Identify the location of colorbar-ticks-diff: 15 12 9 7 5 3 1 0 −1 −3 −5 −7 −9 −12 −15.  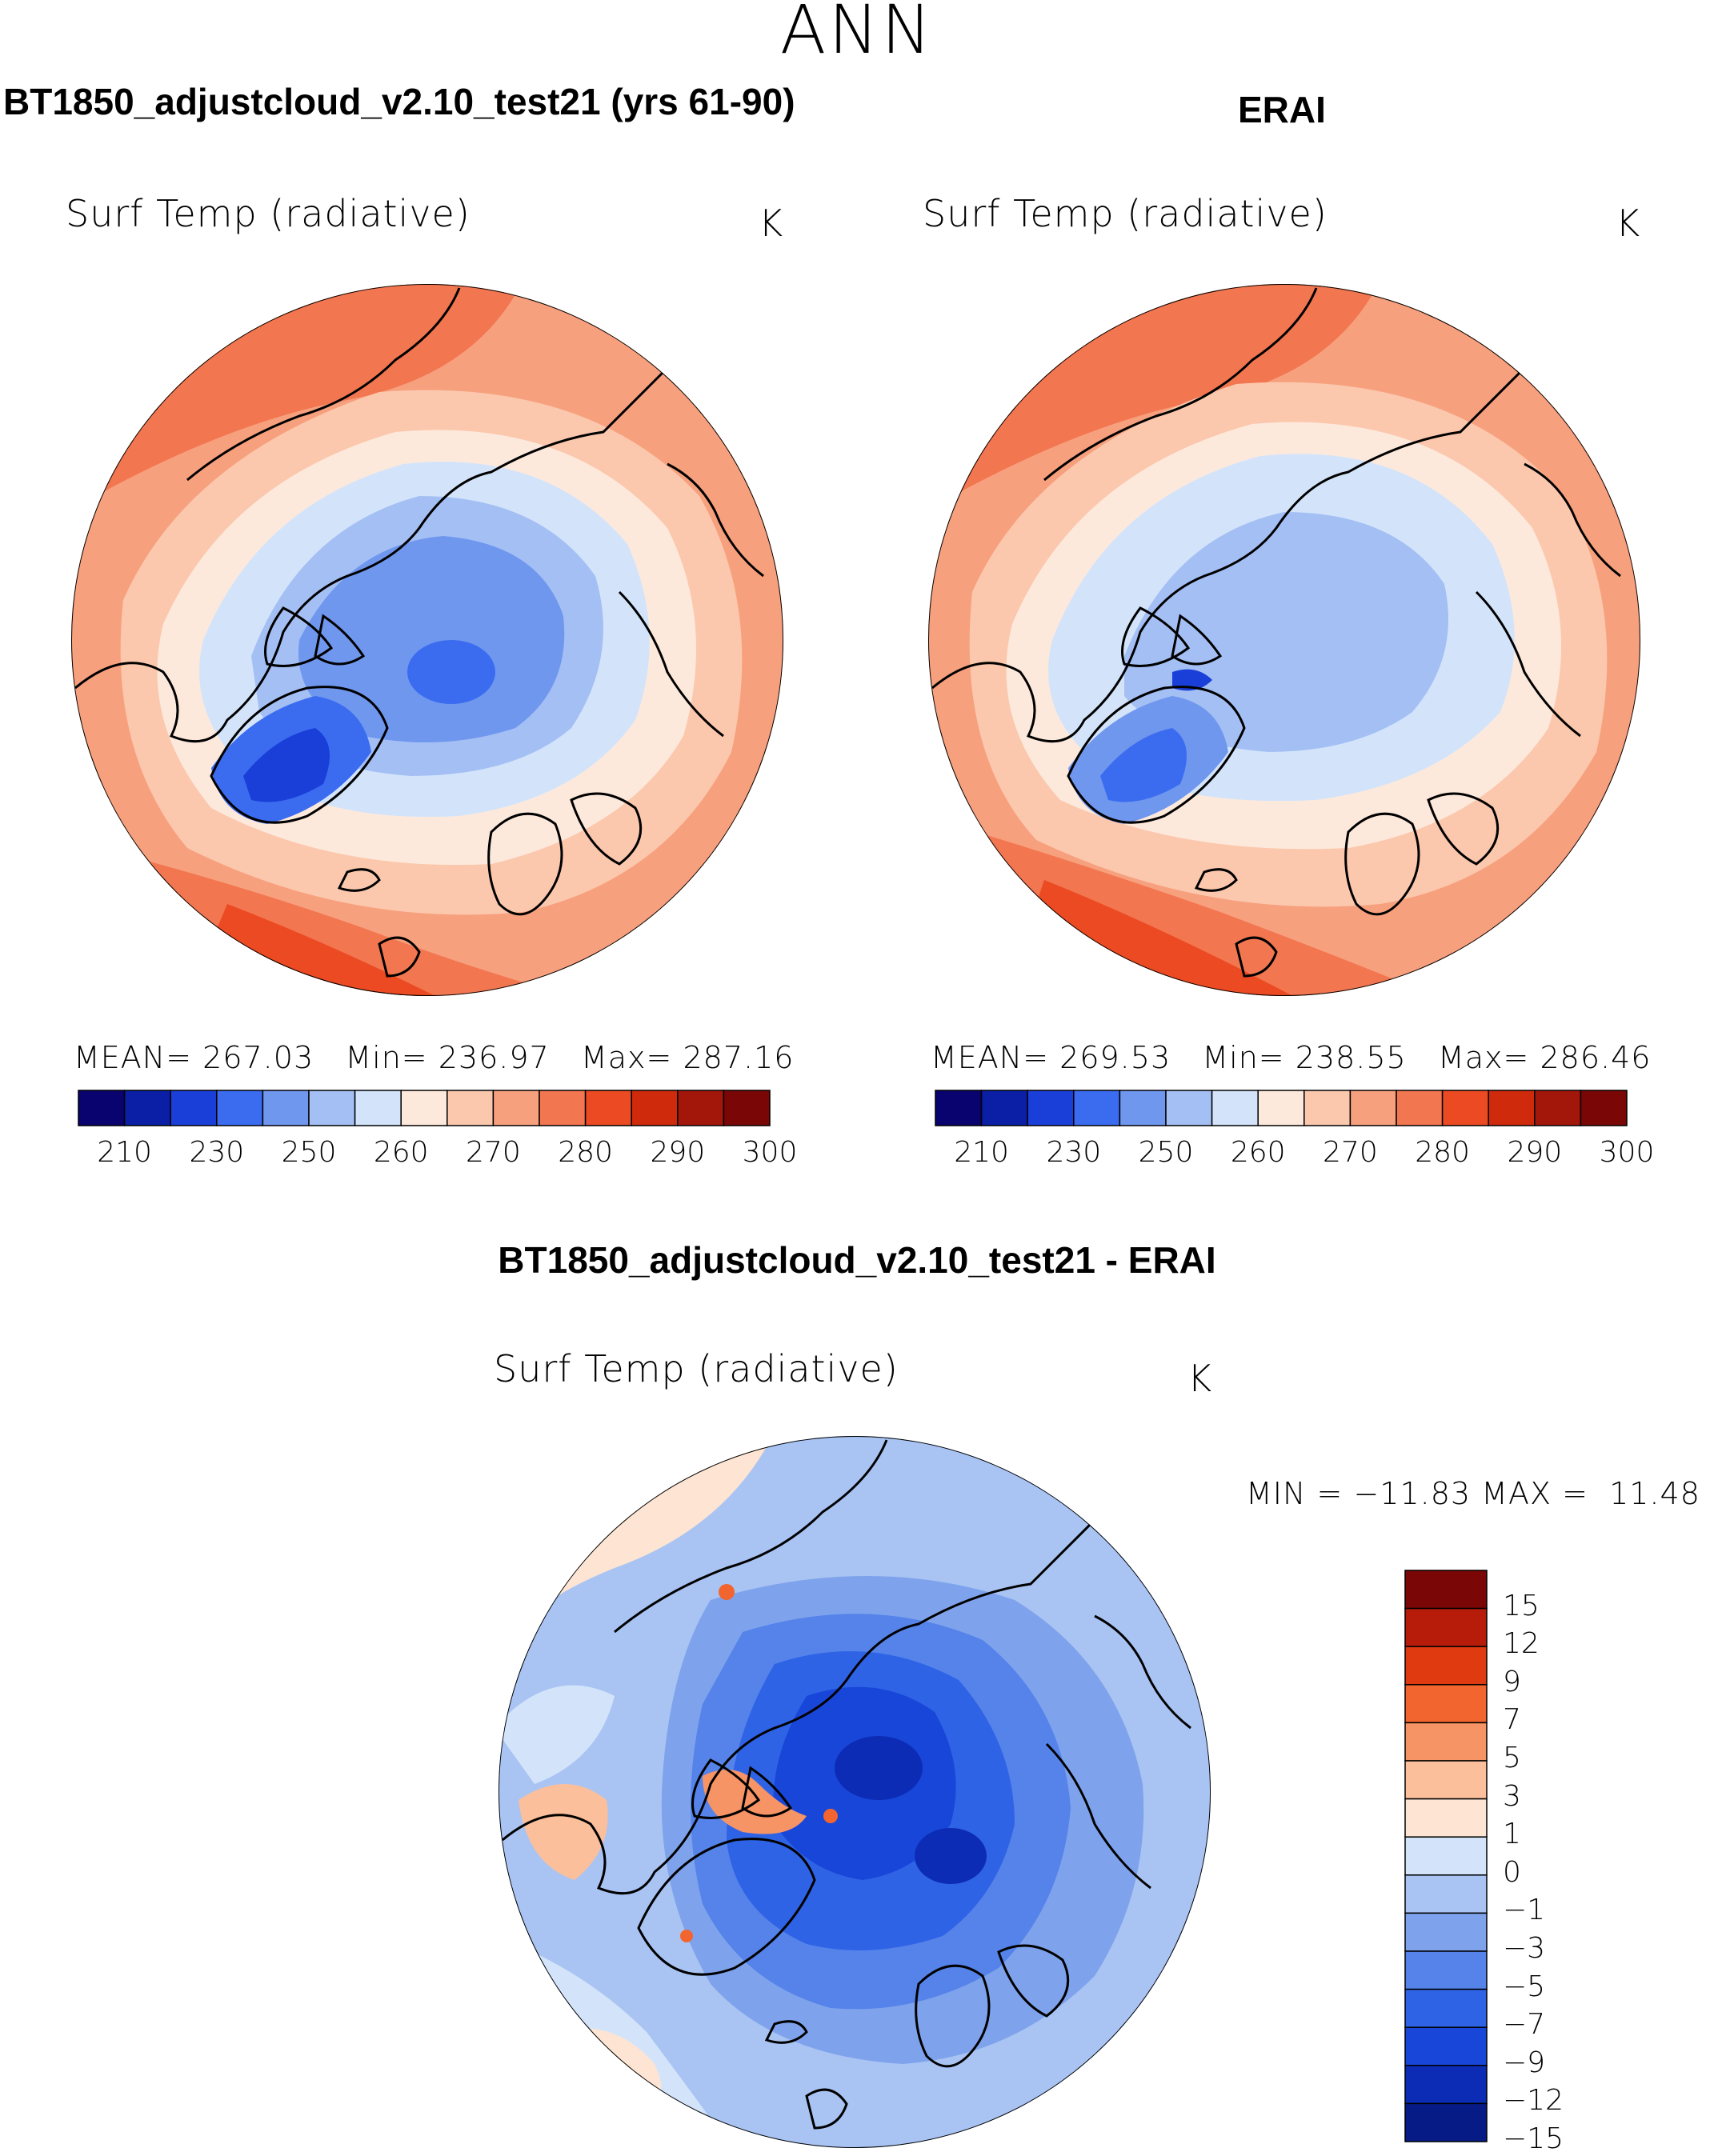
(1551, 1862).